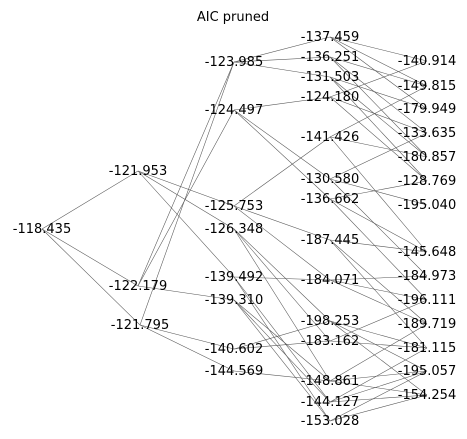 The image size is (467, 439). Describe the element at coordinates (330, 97) in the screenshot. I see `node-label-c4: -124.180` at that location.